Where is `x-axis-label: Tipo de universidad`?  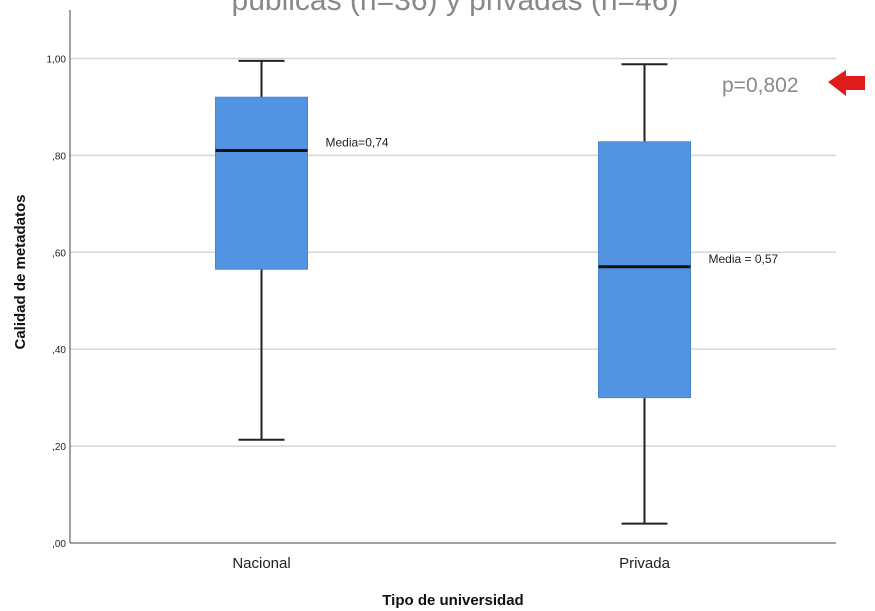 x-axis-label: Tipo de universidad is located at coordinates (452, 600).